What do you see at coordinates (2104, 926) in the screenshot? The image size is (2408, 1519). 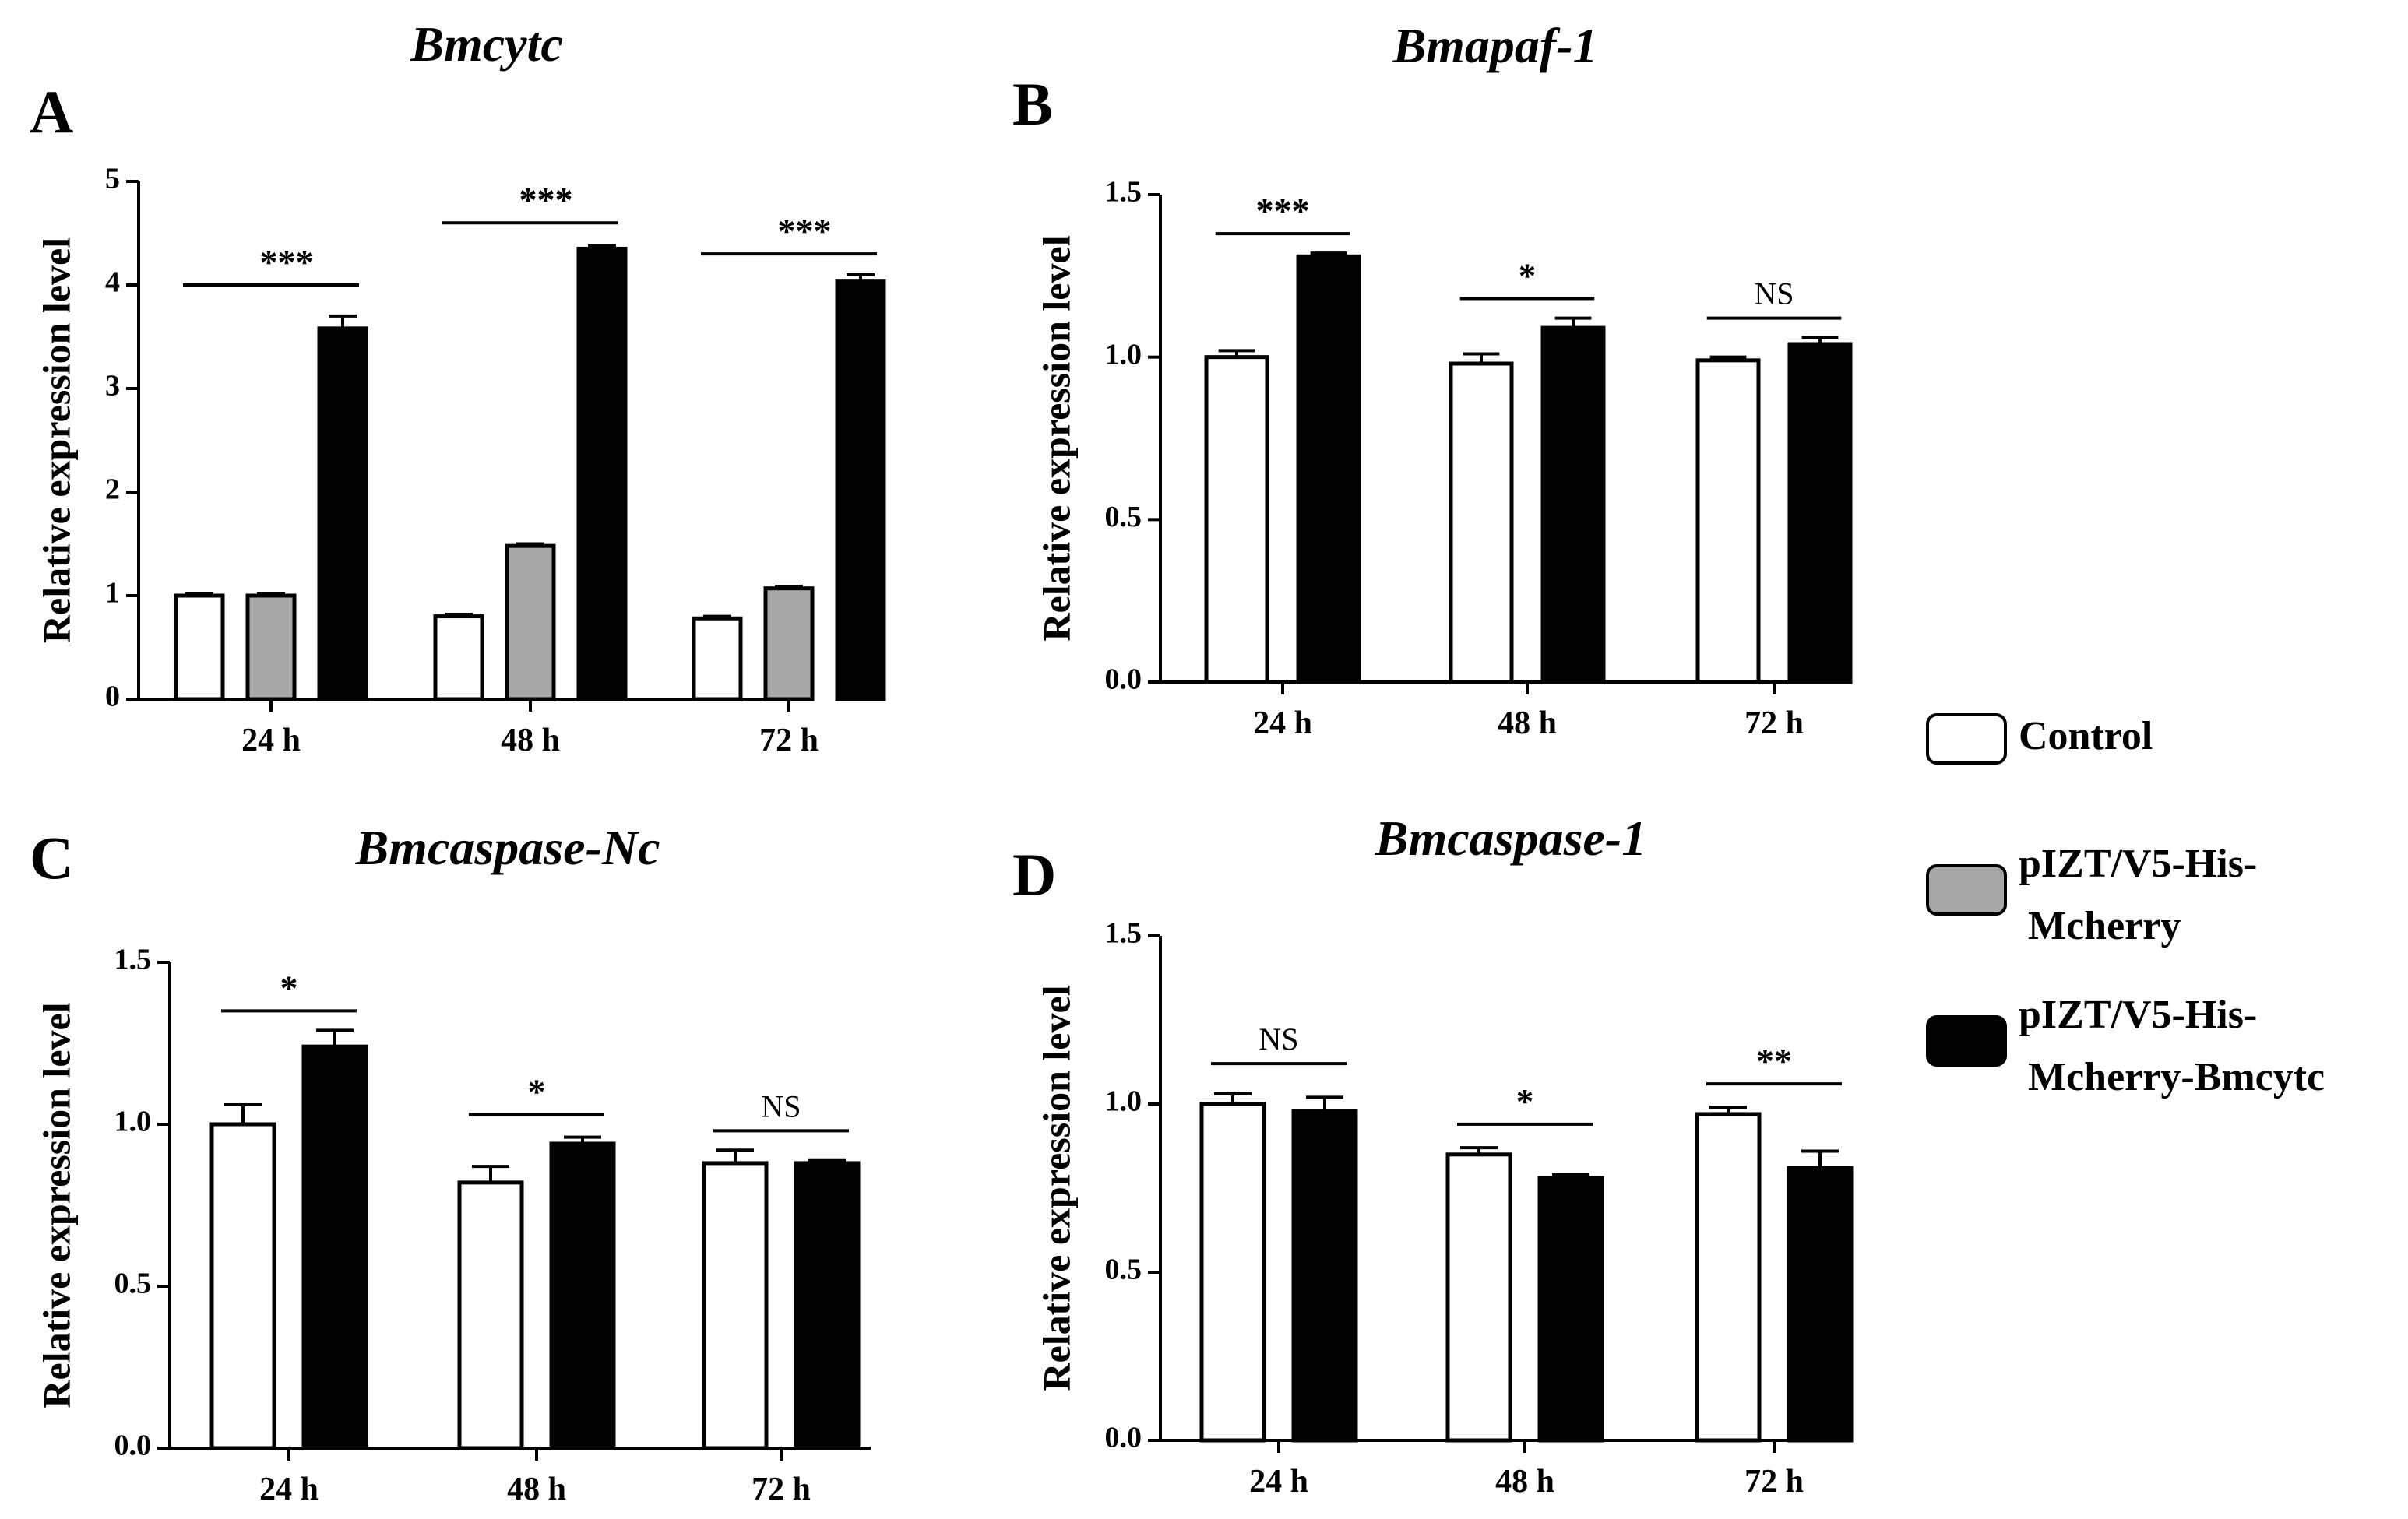 I see `legend-label: Mcherry` at bounding box center [2104, 926].